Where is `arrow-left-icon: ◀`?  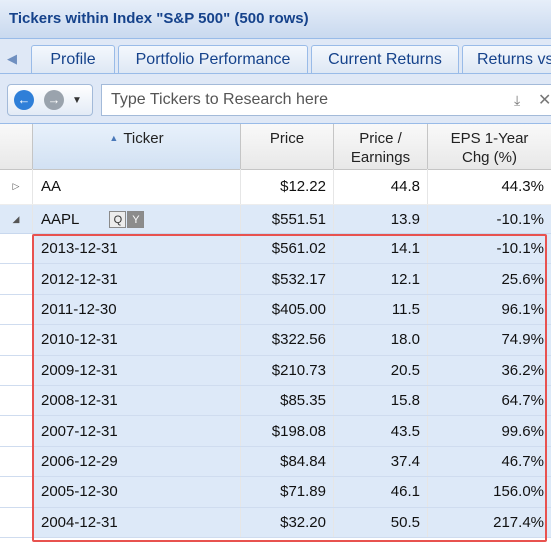 arrow-left-icon: ◀ is located at coordinates (12, 58).